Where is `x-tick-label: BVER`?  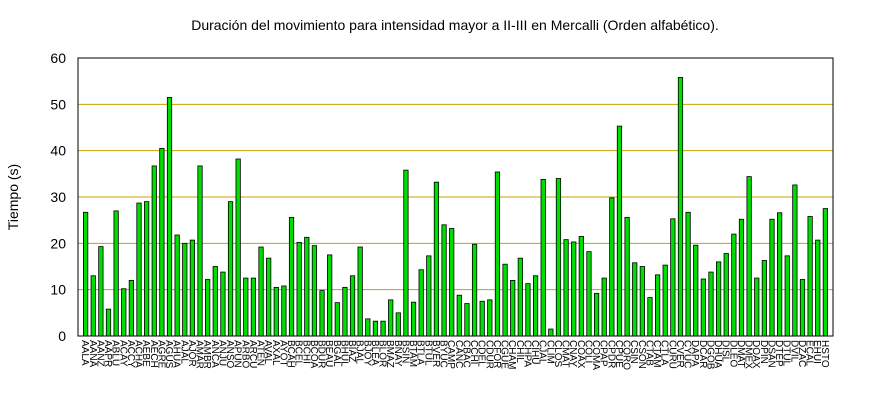 x-tick-label: BVER is located at coordinates (435, 353).